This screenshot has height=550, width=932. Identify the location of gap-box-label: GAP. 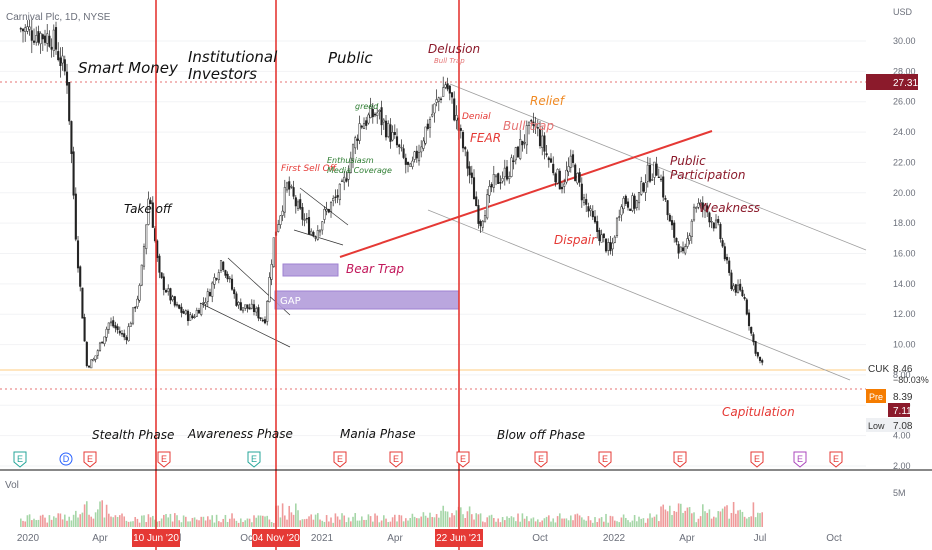
(290, 301).